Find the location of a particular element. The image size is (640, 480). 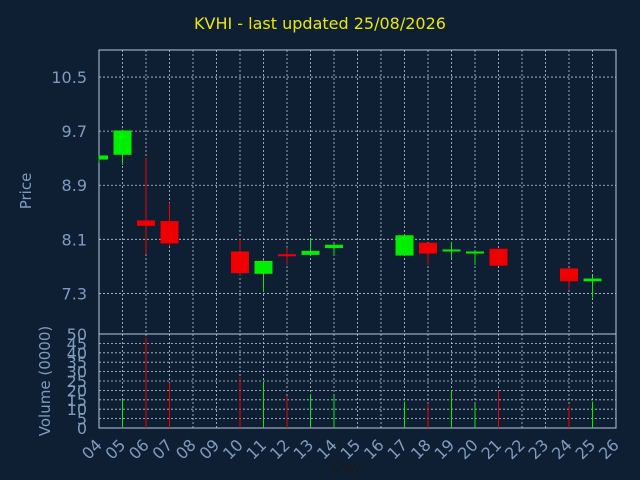

volume-tick-label: 40 is located at coordinates (77, 353).